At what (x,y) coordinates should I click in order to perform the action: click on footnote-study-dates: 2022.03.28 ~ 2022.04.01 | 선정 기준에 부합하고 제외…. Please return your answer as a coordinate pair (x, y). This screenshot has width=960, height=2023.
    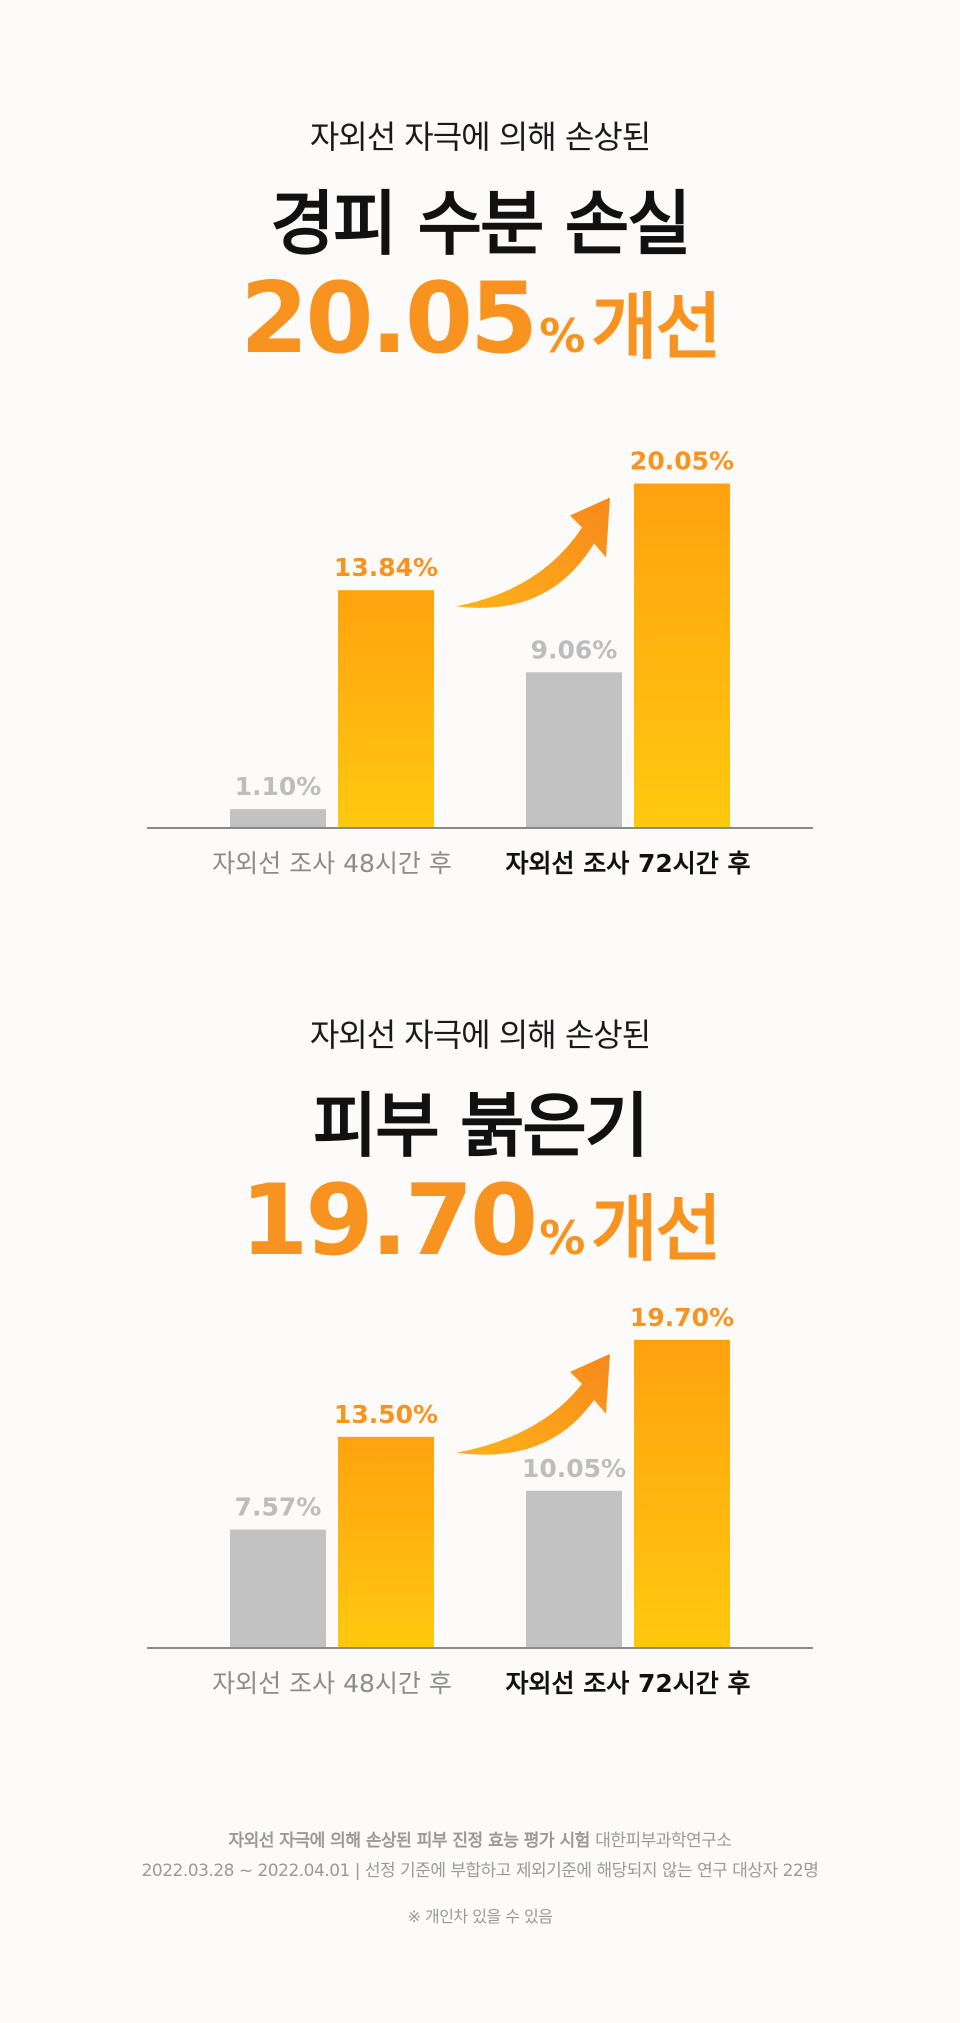
    Looking at the image, I should click on (480, 1871).